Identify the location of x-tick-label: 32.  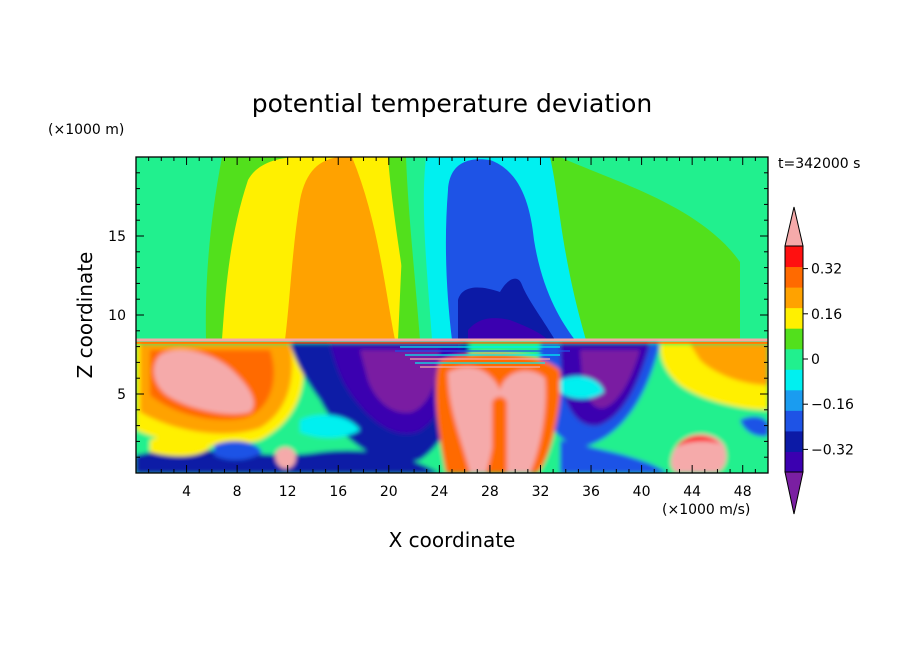
(541, 492).